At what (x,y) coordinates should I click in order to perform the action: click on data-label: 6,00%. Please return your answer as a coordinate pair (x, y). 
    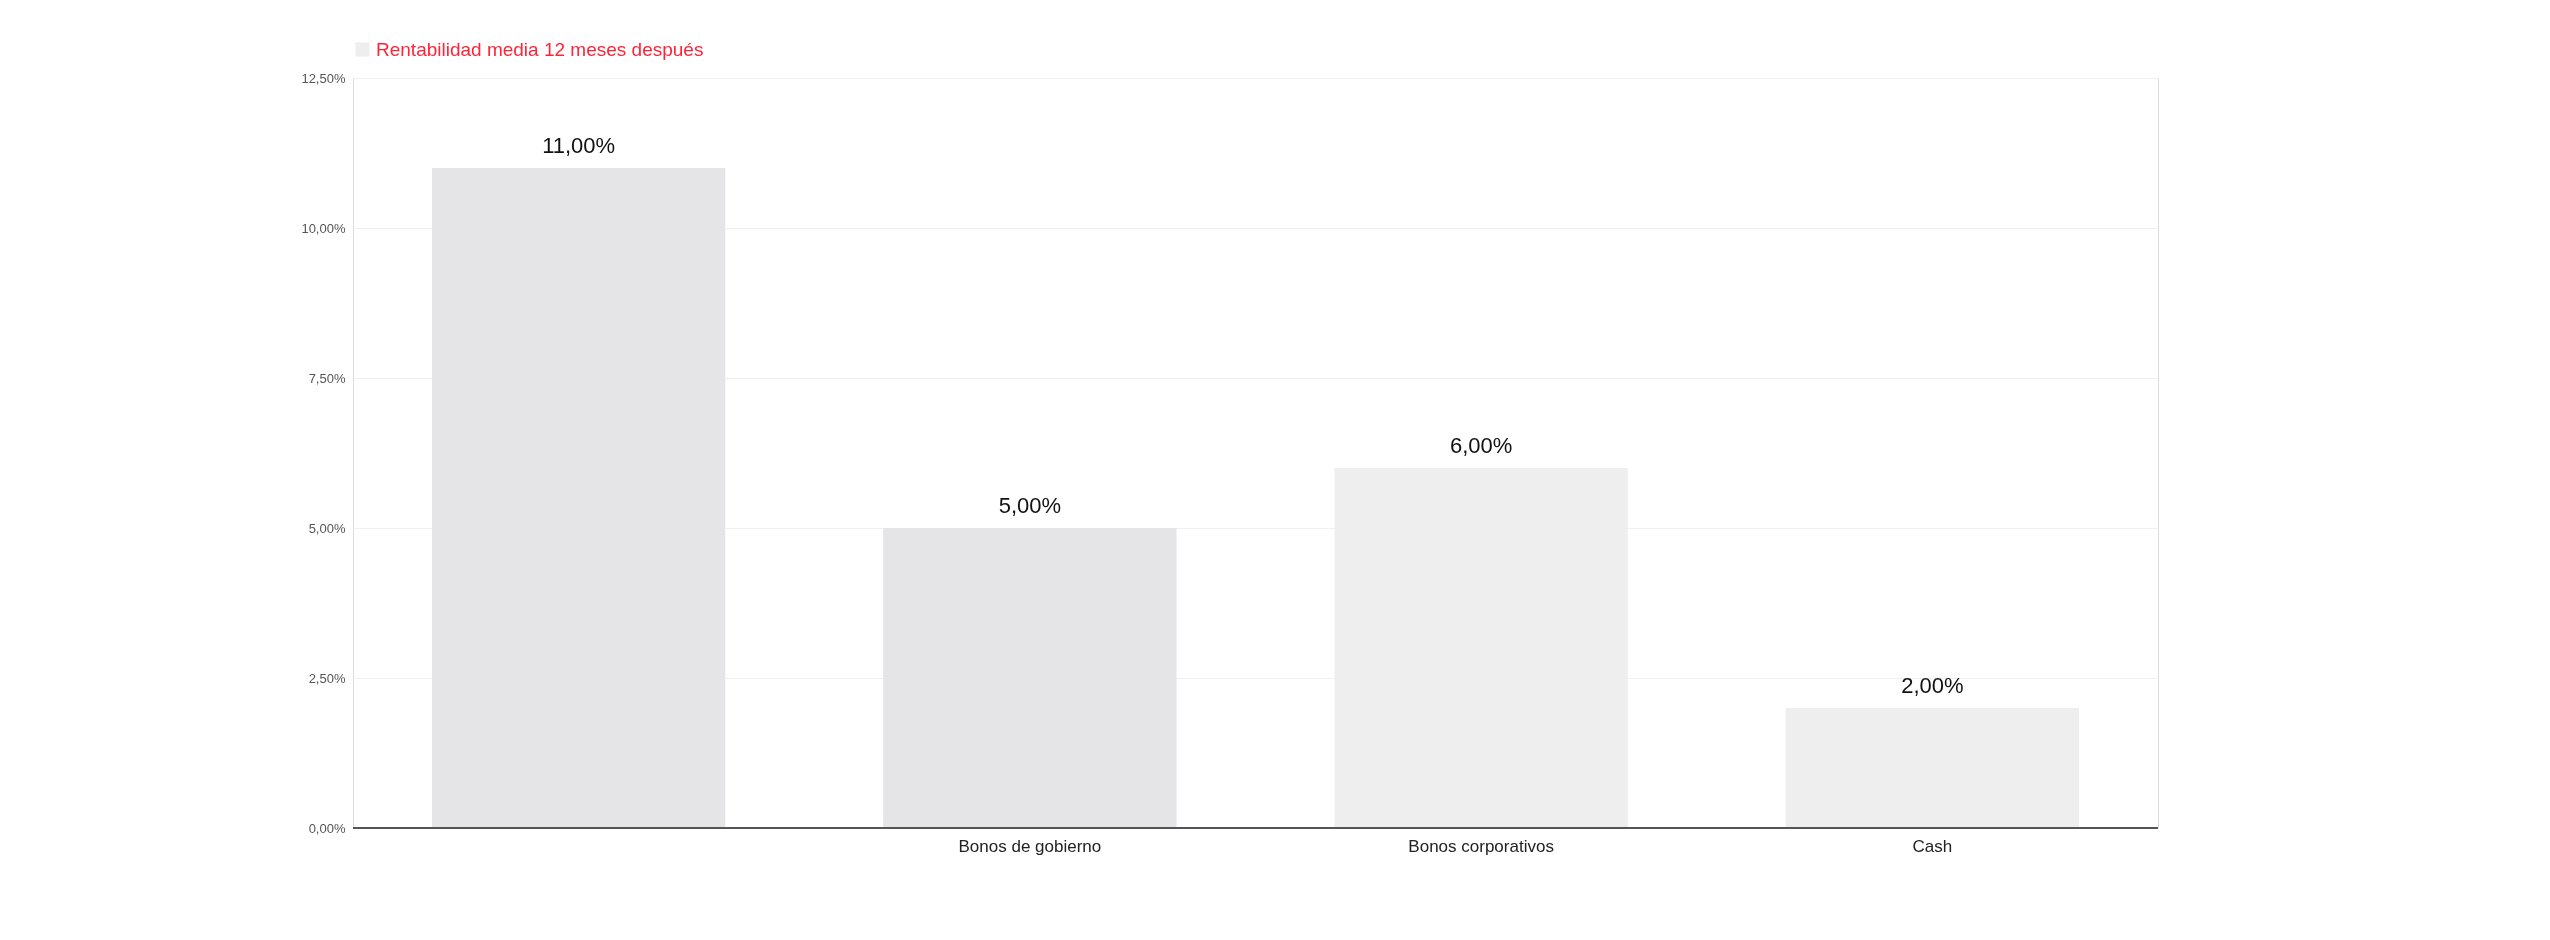
    Looking at the image, I should click on (1481, 445).